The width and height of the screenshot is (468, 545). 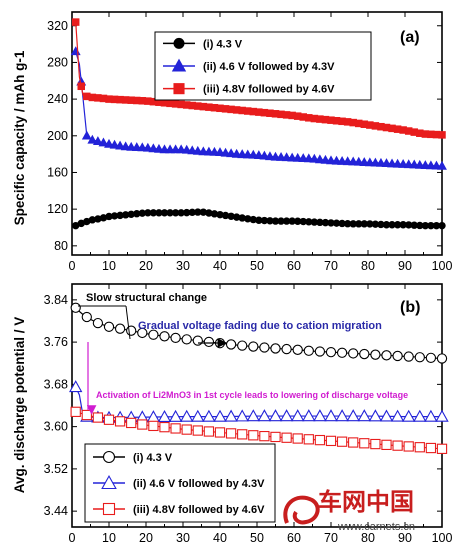 I want to click on annotation-slow-structural-change: Slow structural change, so click(x=146, y=298).